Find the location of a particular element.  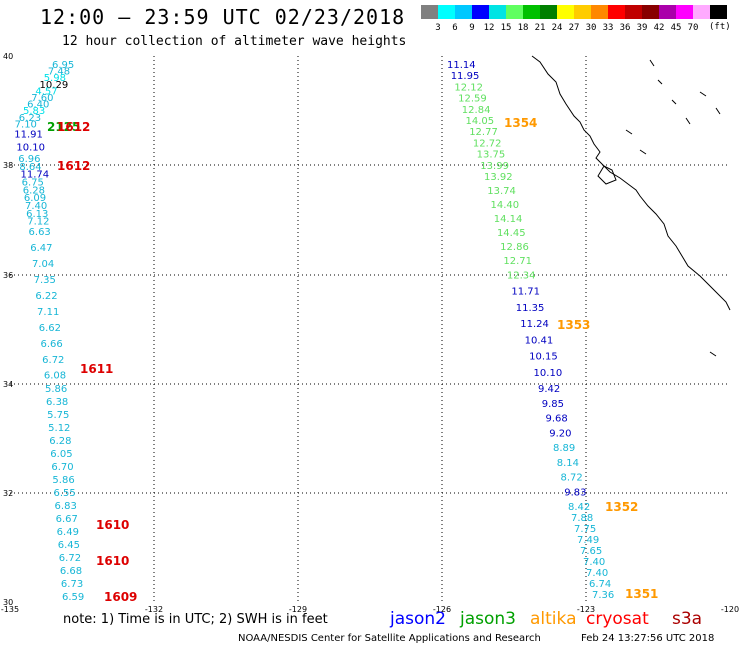

legend-label: 30 is located at coordinates (591, 28).